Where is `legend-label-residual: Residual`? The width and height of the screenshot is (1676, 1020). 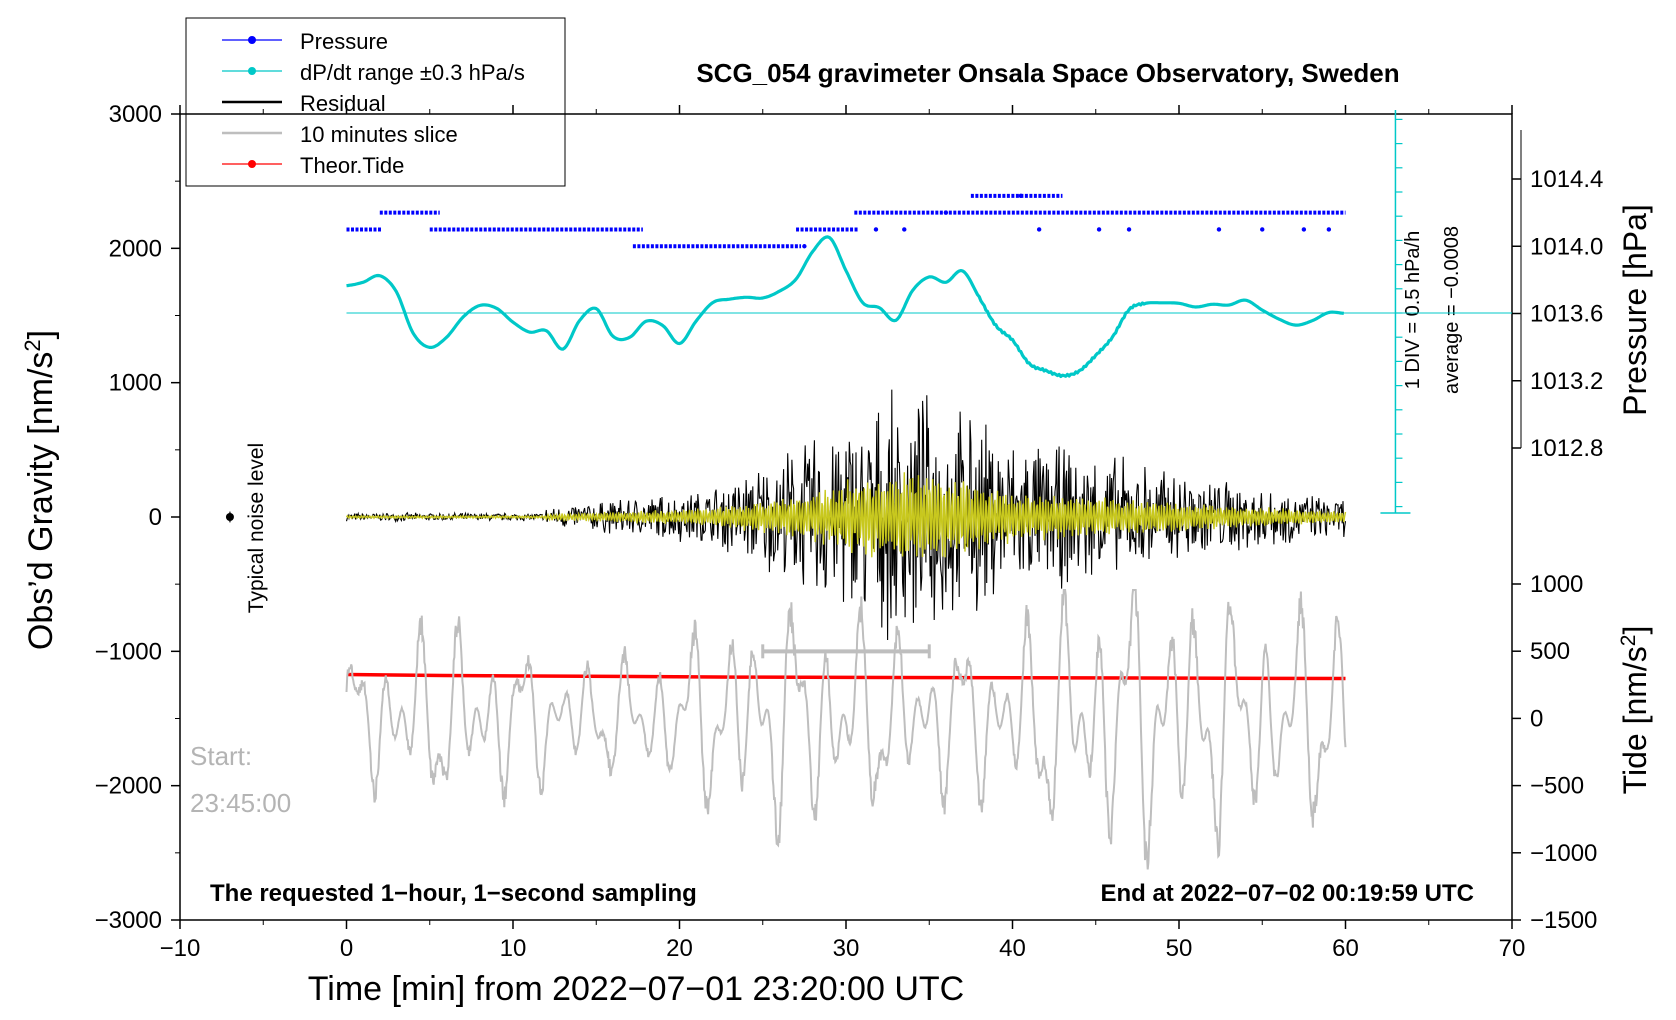
legend-label-residual: Residual is located at coordinates (343, 103).